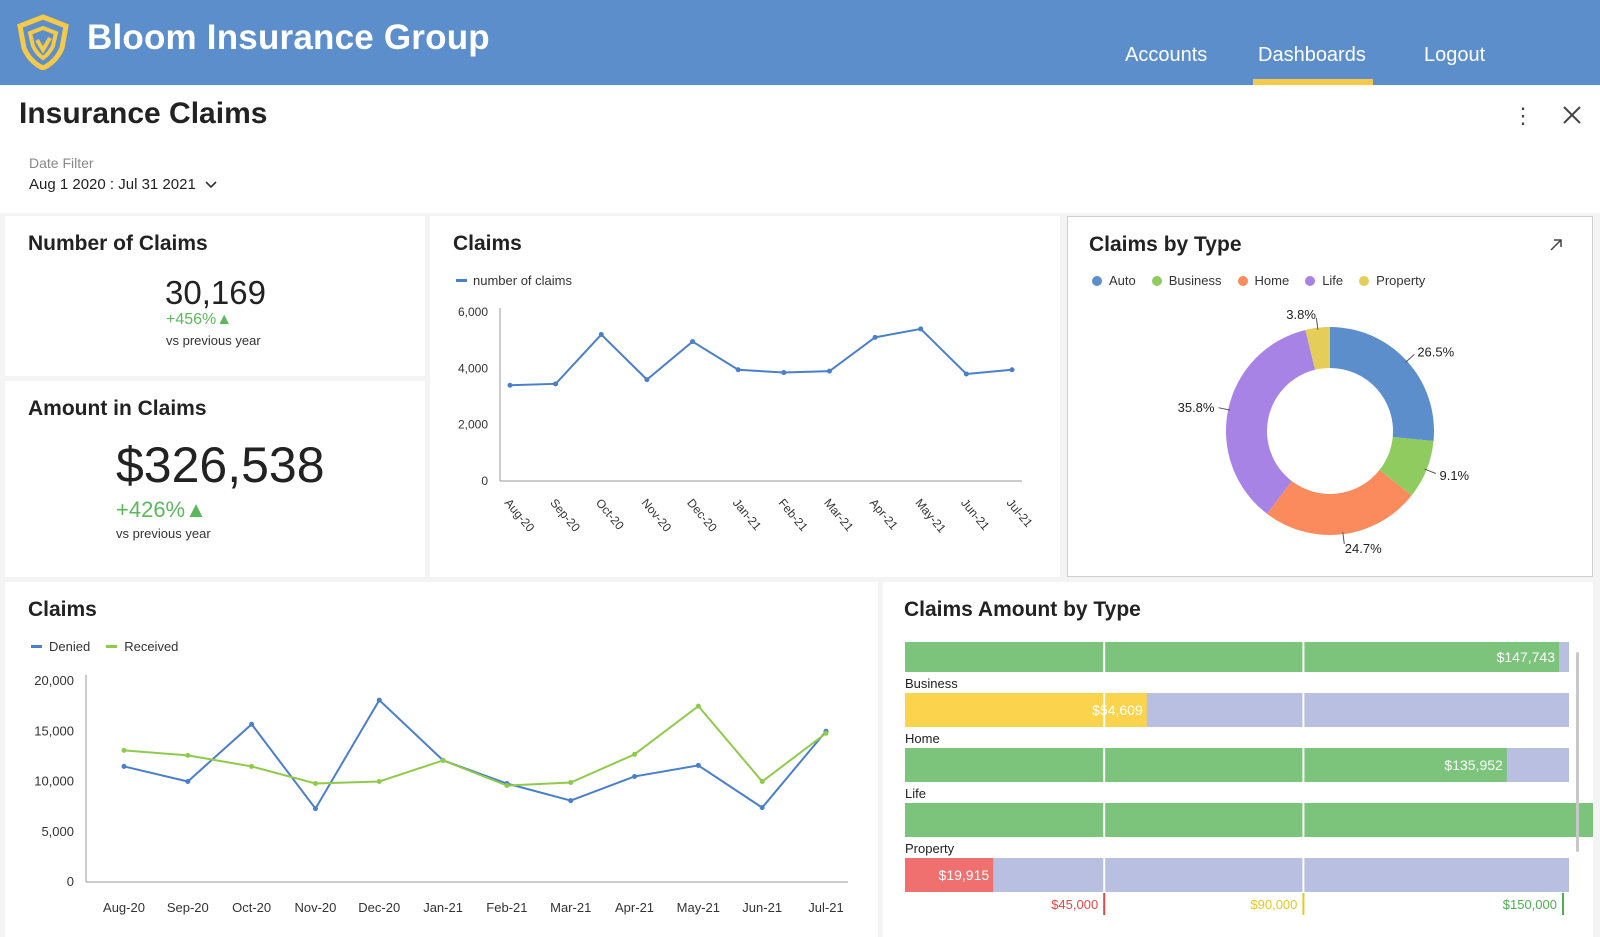  What do you see at coordinates (54, 730) in the screenshot?
I see `y-tick-label: 15,000` at bounding box center [54, 730].